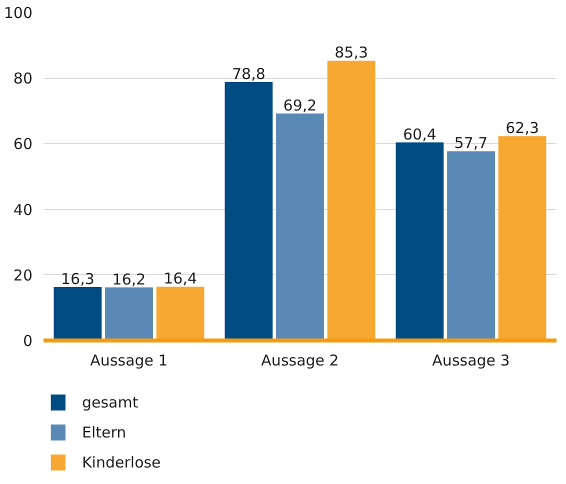 The image size is (566, 484). I want to click on data-label: 69,2, so click(300, 105).